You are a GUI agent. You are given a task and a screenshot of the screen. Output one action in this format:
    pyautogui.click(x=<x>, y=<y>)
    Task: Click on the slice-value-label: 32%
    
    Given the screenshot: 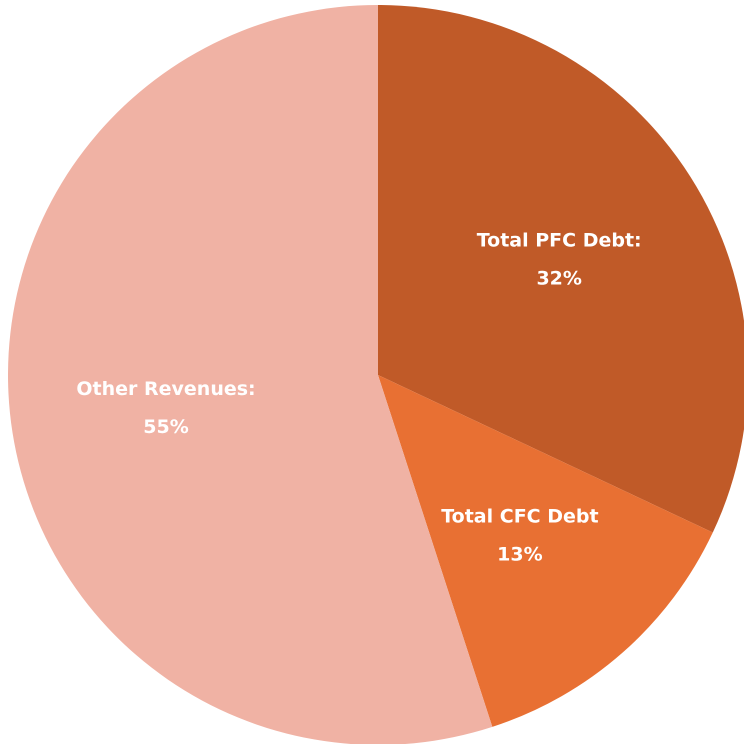 What is the action you would take?
    pyautogui.click(x=558, y=279)
    